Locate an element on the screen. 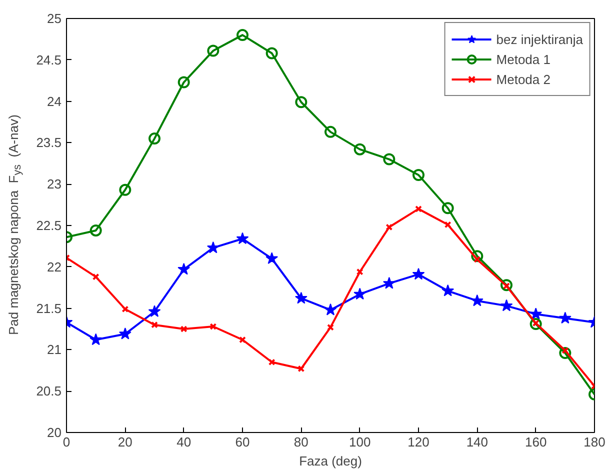  y-tick-label: 20 is located at coordinates (54, 432).